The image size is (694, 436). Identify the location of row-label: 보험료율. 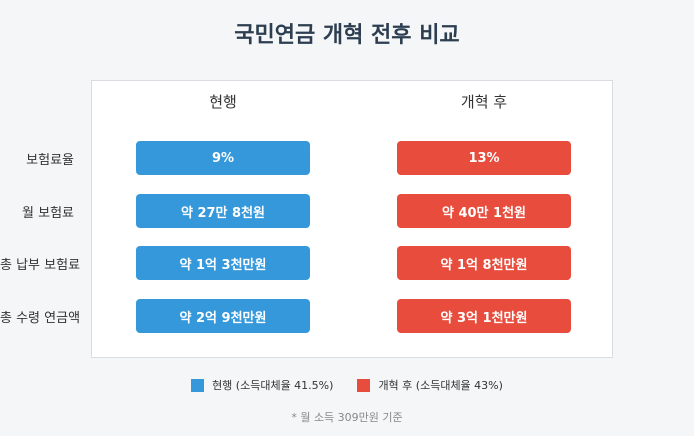
(50, 160).